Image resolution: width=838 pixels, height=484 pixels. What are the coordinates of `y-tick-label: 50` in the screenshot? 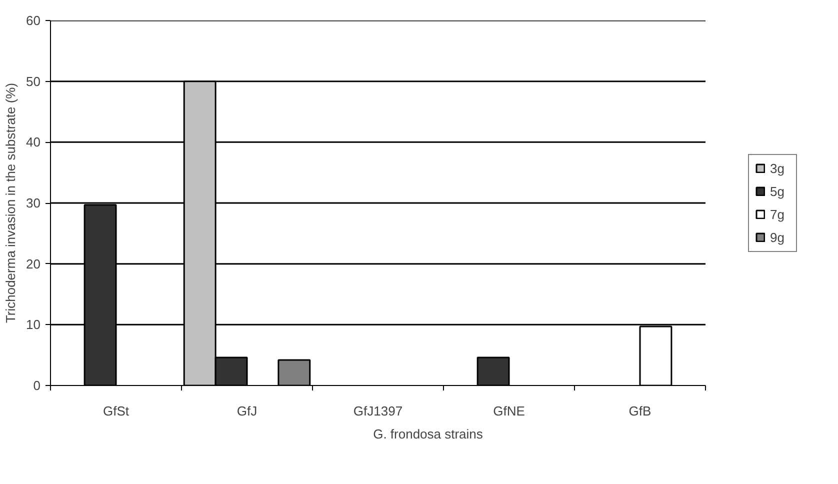 It's located at (33, 81).